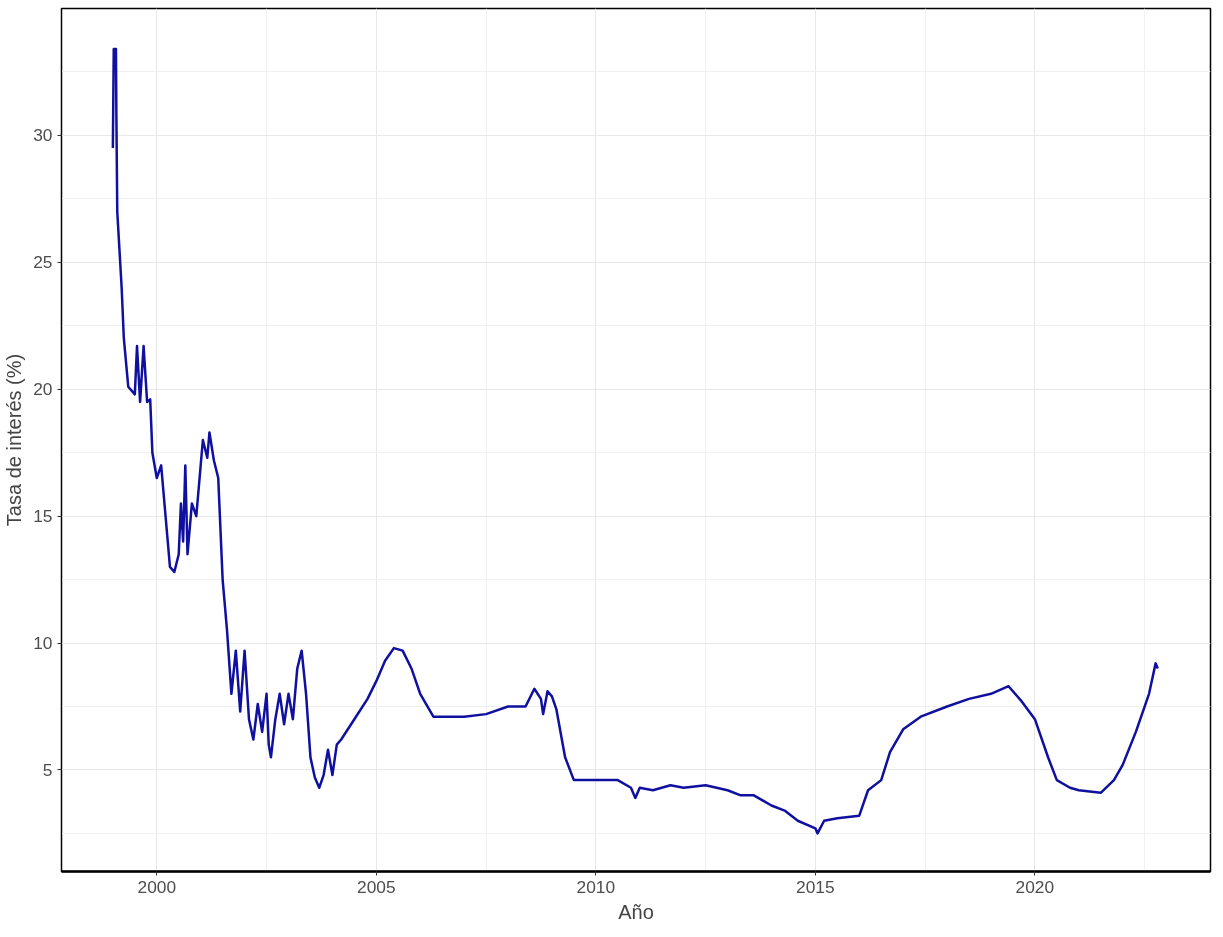 The width and height of the screenshot is (1223, 937). Describe the element at coordinates (376, 886) in the screenshot. I see `x-tick-label: 2005` at that location.